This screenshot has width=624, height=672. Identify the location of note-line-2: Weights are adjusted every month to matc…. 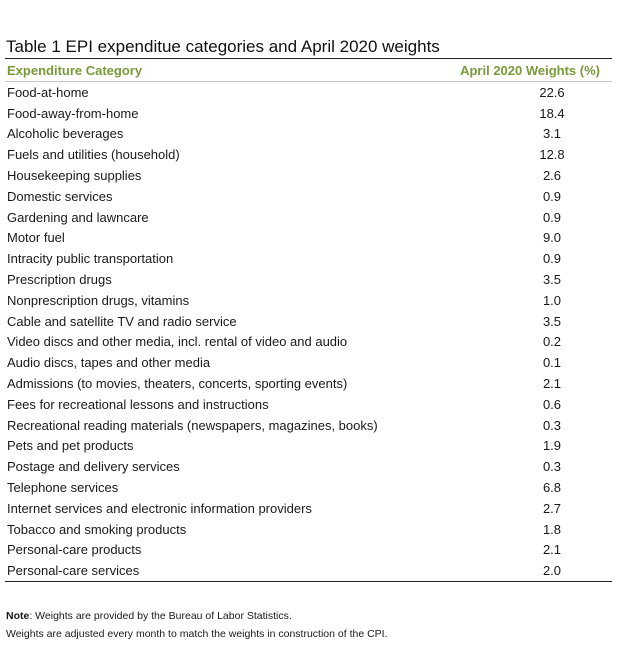
(197, 634).